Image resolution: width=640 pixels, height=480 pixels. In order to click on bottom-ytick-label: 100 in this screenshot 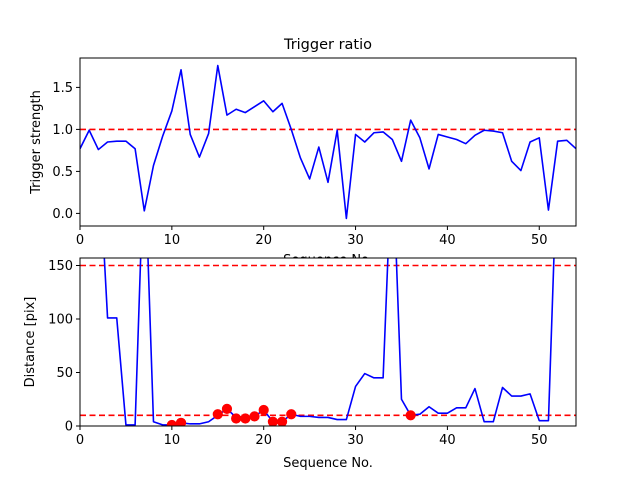, I will do `click(60, 319)`.